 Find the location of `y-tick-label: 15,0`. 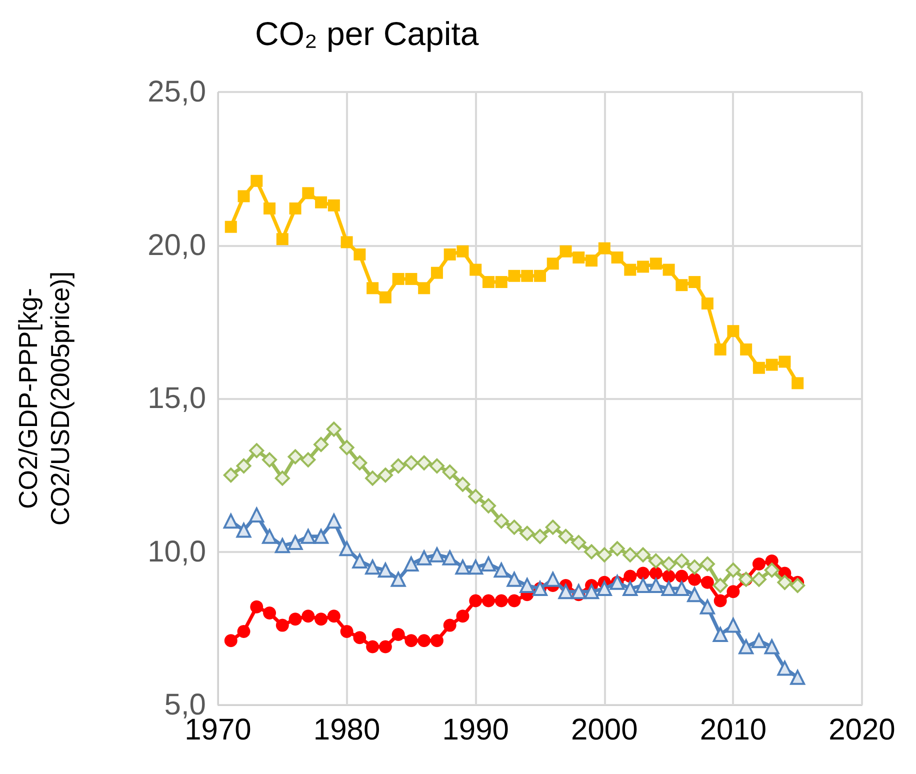

y-tick-label: 15,0 is located at coordinates (177, 398).